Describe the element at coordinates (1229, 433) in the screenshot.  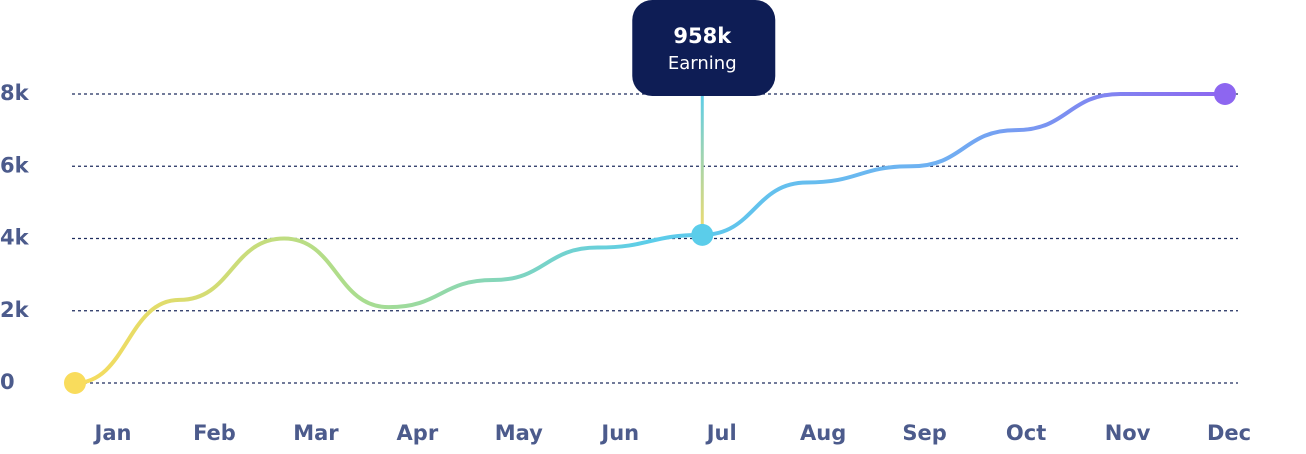
I see `x-tick-label: Dec` at that location.